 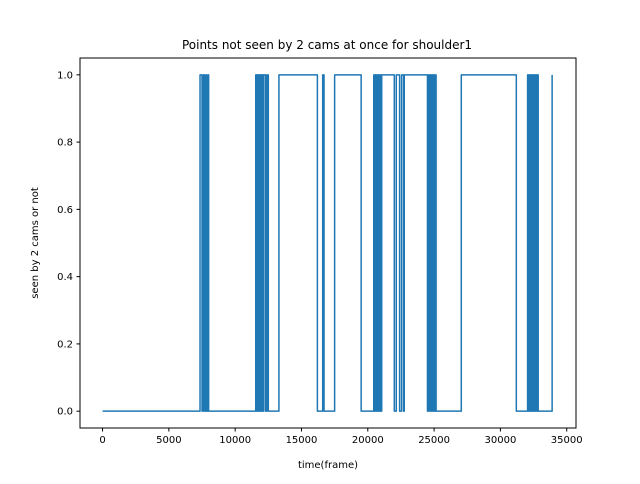 I want to click on y-tick-label: 1.0, so click(x=65, y=75).